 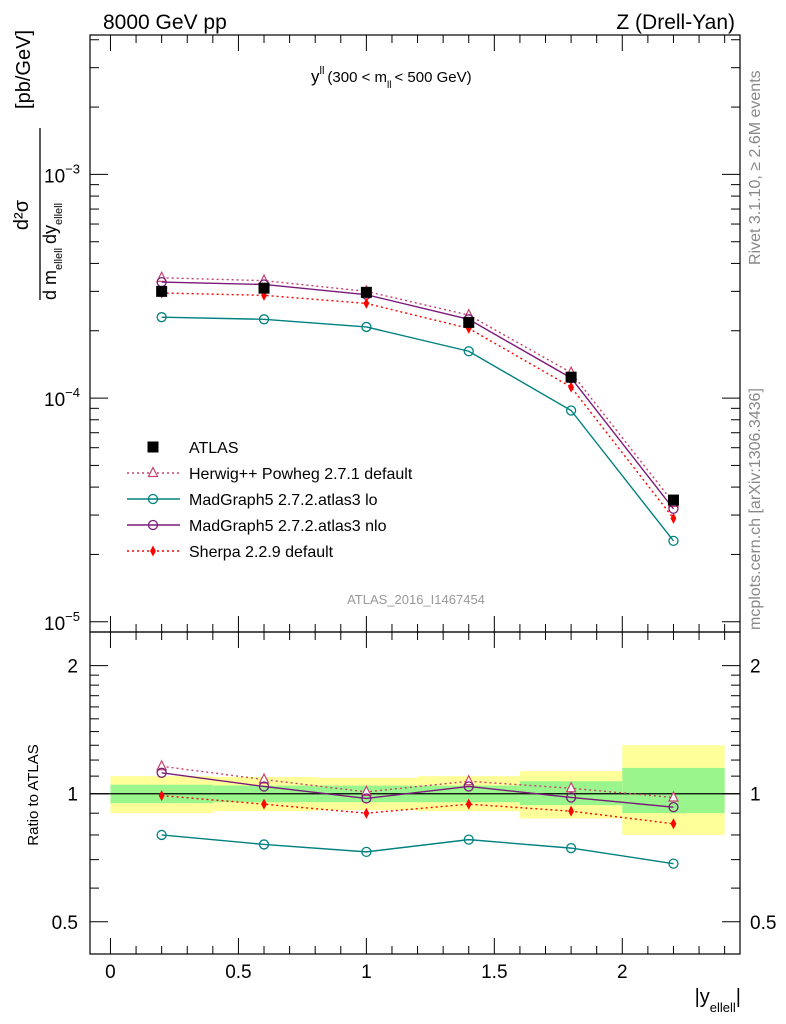 What do you see at coordinates (62, 622) in the screenshot?
I see `y-tick-label: 10⁻⁵` at bounding box center [62, 622].